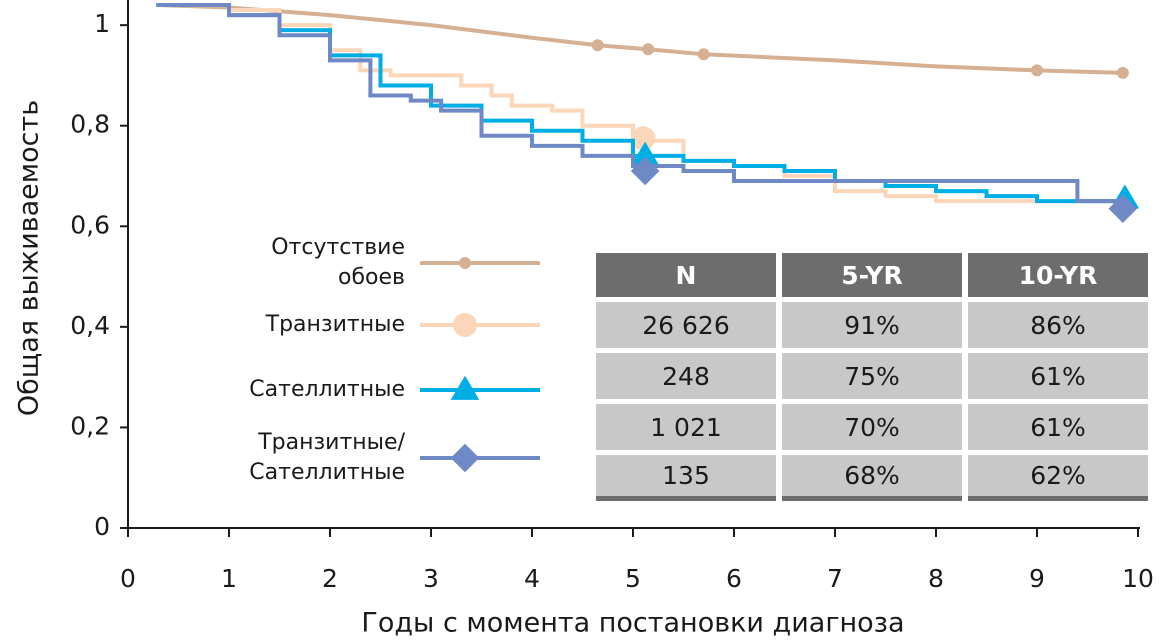 This screenshot has width=1160, height=644. Describe the element at coordinates (835, 578) in the screenshot. I see `x-tick-label: 7` at that location.